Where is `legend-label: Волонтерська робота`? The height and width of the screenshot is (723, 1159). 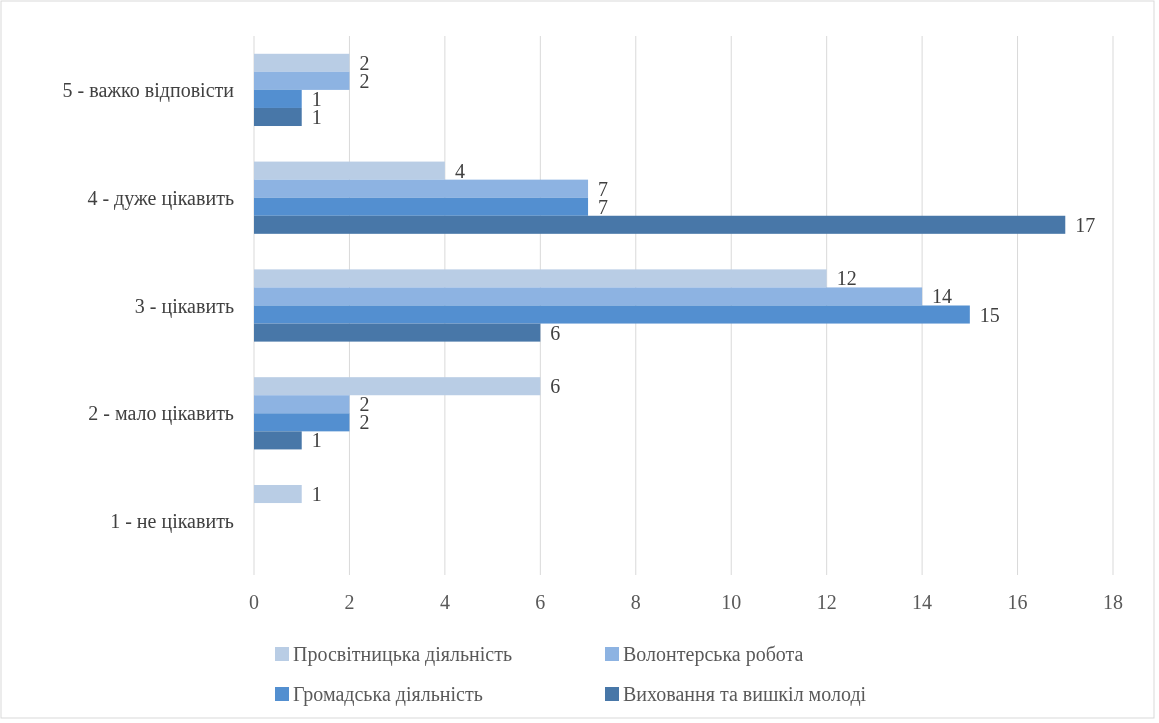
legend-label: Волонтерська робота is located at coordinates (713, 654).